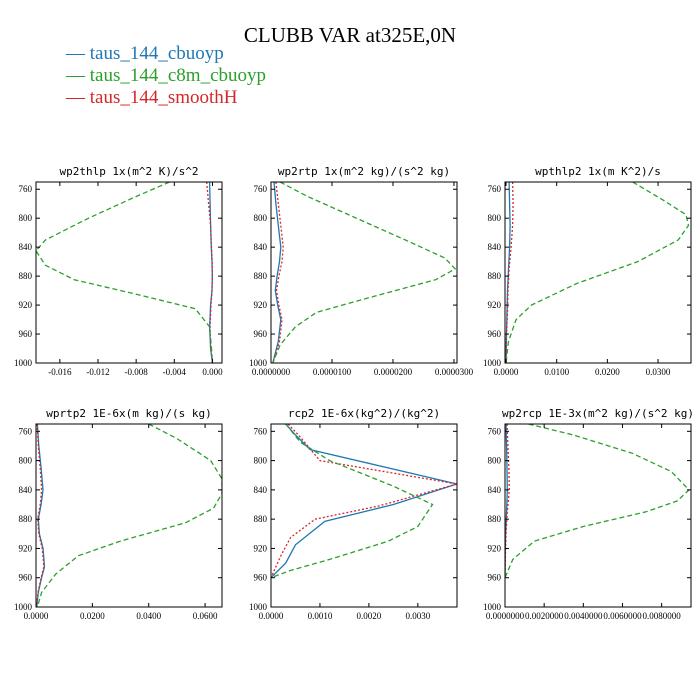 The image size is (700, 700). Describe the element at coordinates (364, 171) in the screenshot. I see `panel-title: wp2rtp 1x(m^2 kg)/(s^2 kg)` at that location.